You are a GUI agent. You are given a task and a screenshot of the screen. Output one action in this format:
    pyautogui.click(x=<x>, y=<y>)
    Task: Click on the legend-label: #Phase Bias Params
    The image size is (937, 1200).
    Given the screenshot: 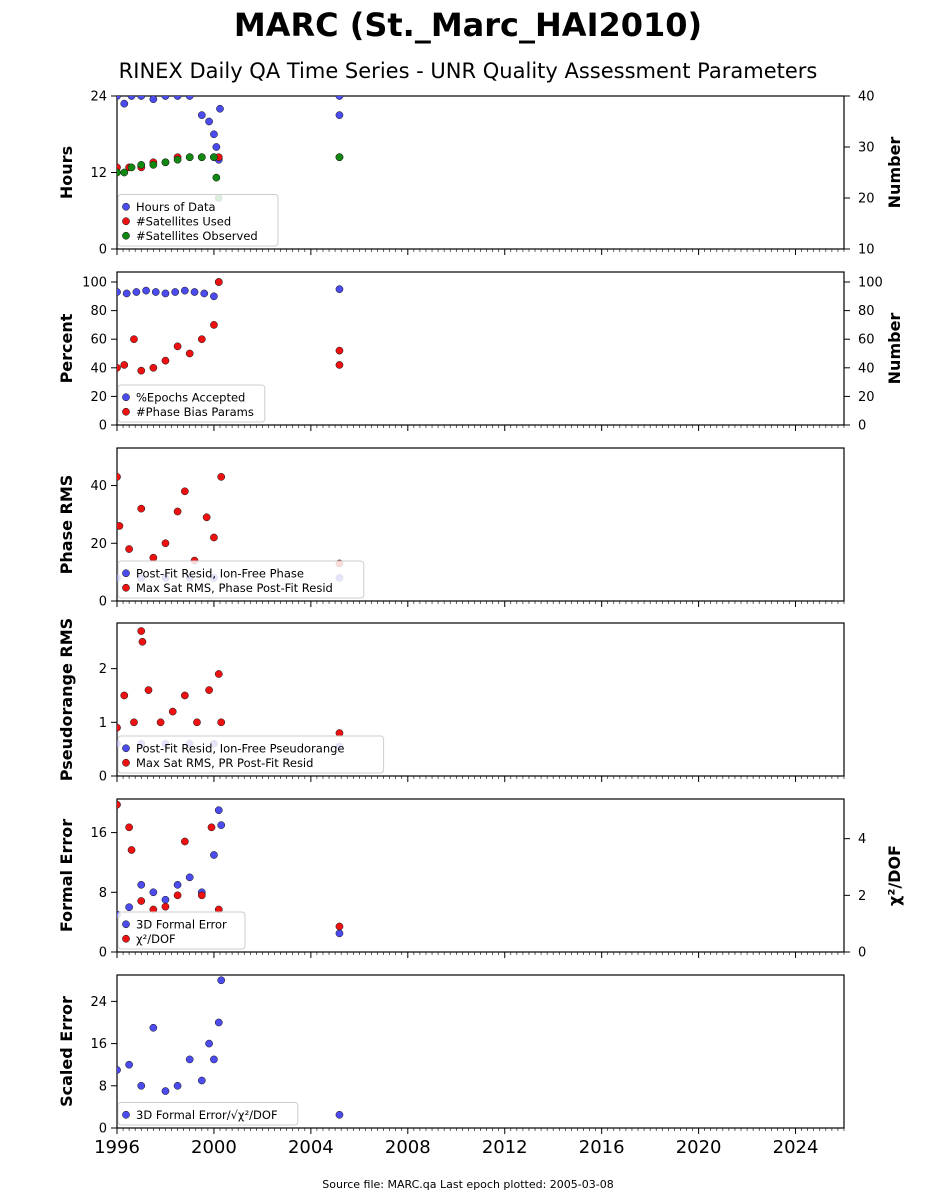 What is the action you would take?
    pyautogui.click(x=195, y=412)
    